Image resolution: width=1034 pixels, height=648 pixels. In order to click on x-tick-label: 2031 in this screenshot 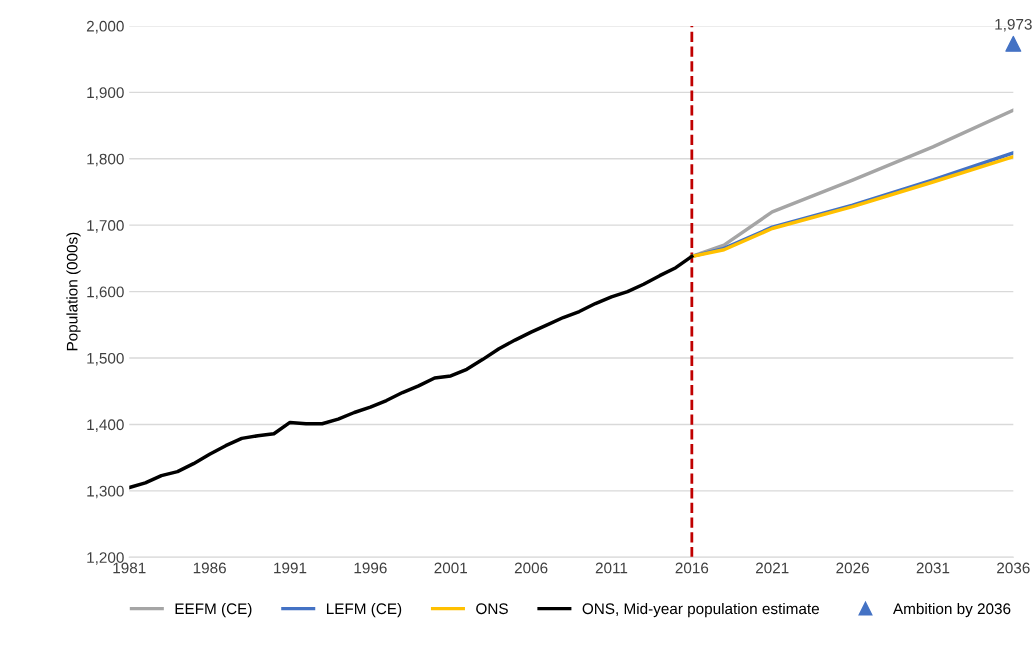, I will do `click(933, 568)`.